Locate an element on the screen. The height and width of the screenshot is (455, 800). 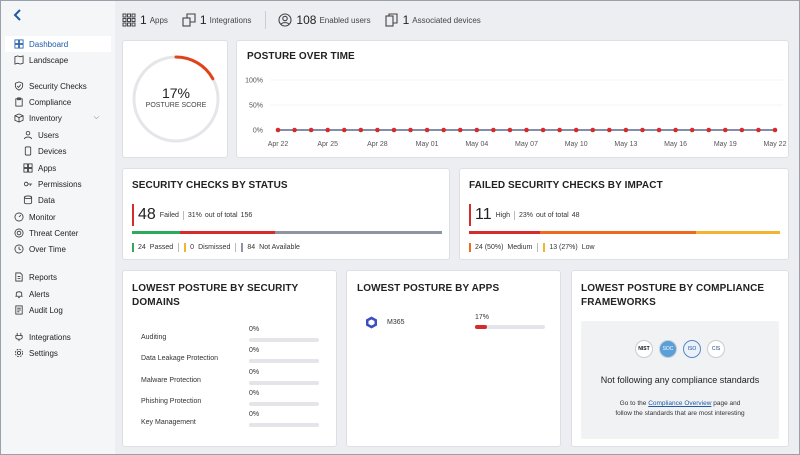
impact-segment-low is located at coordinates (737, 232).